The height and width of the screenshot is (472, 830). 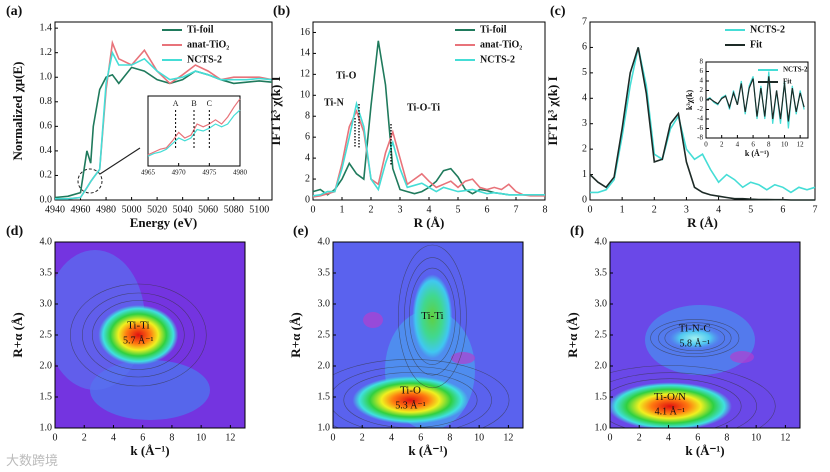 I want to click on inset-peak-label: C, so click(x=209, y=103).